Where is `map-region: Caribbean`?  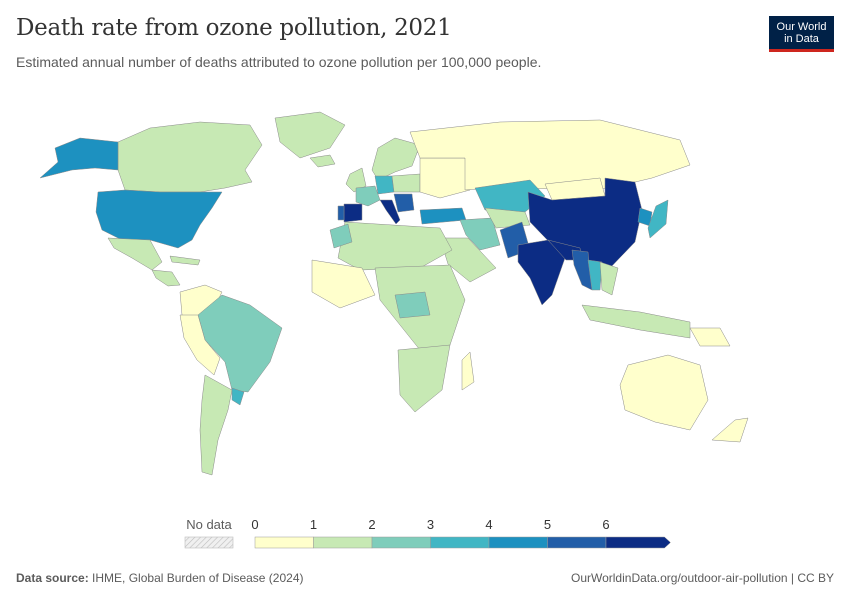
map-region: Caribbean is located at coordinates (185, 260).